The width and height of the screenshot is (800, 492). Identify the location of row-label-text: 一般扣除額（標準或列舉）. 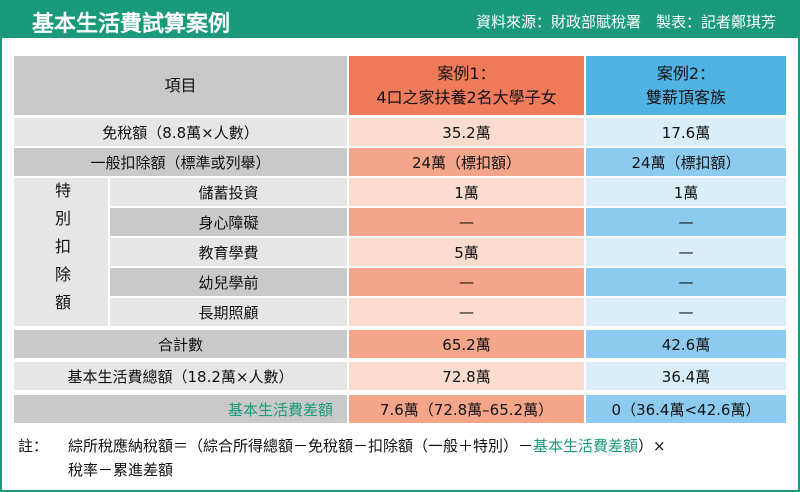
(180, 162).